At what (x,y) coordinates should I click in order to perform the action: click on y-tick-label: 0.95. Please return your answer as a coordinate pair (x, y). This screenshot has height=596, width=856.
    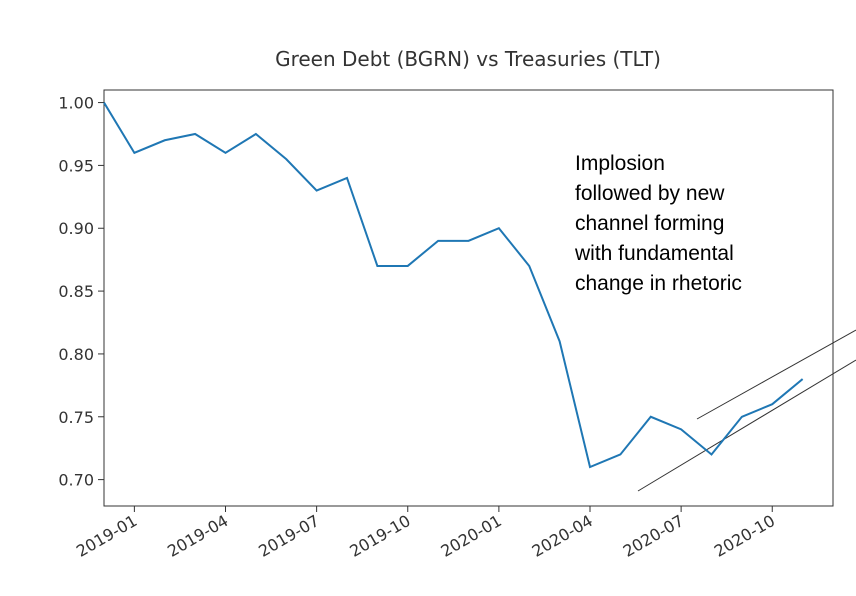
    Looking at the image, I should click on (76, 165).